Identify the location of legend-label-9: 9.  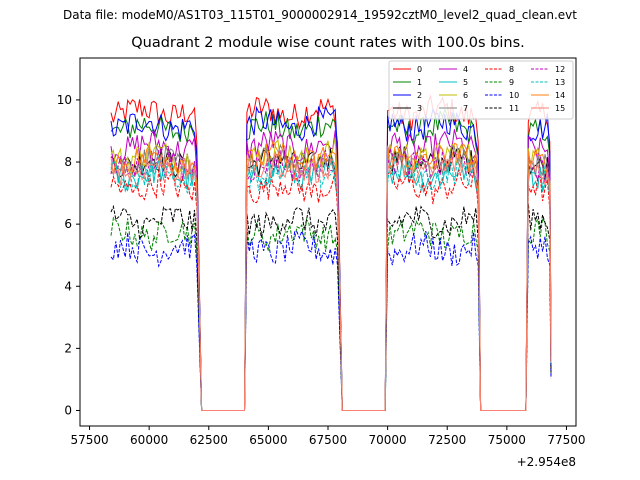
(511, 82).